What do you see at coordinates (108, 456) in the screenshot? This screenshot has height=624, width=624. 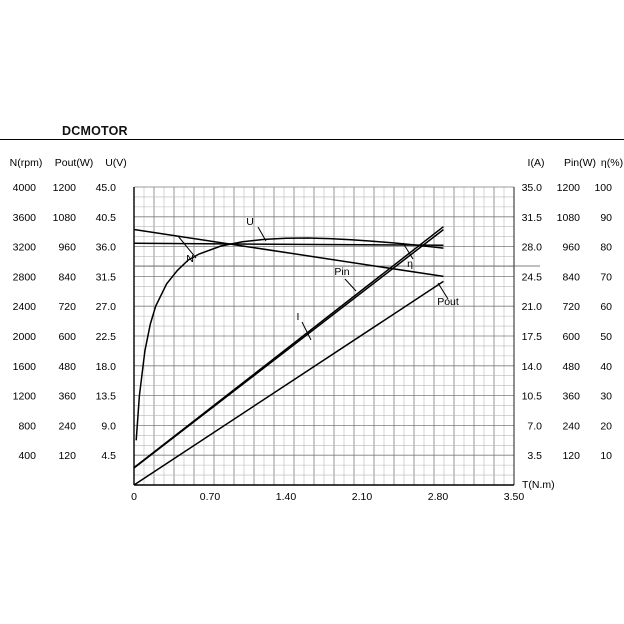 I see `y-tick-label-left: 4.5` at bounding box center [108, 456].